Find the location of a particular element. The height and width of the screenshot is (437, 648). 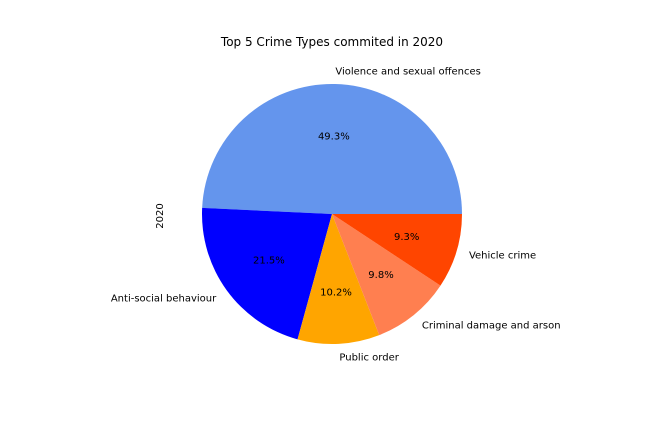

pie-percent-label: 10.2% is located at coordinates (336, 292).